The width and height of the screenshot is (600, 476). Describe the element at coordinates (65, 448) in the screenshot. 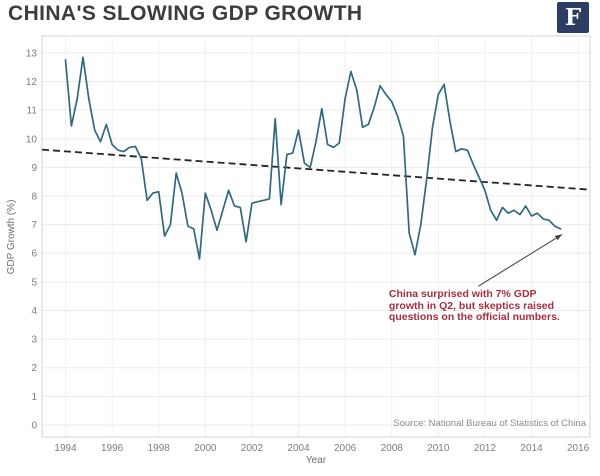

I see `x-tick-label: 1994` at that location.